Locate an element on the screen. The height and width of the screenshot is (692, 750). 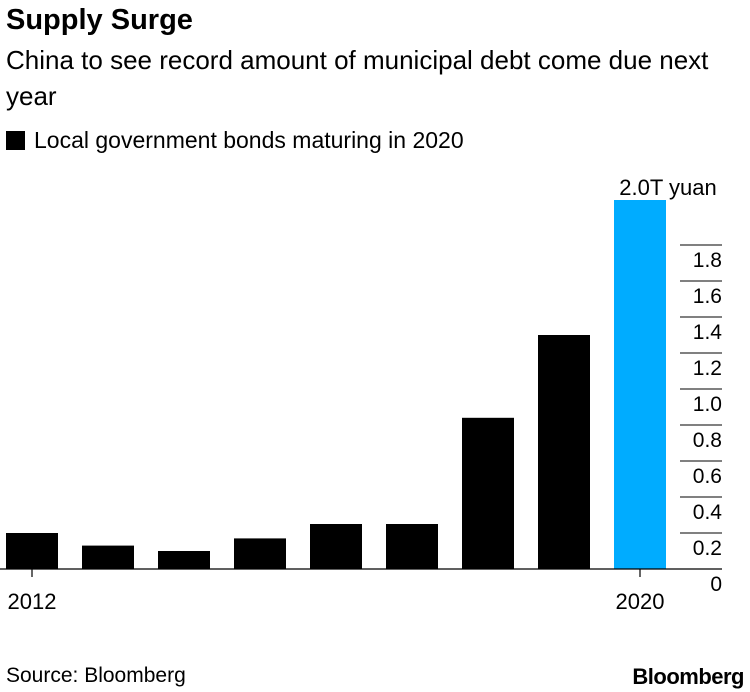
y-tick-label-0.6: 0.6 is located at coordinates (707, 476).